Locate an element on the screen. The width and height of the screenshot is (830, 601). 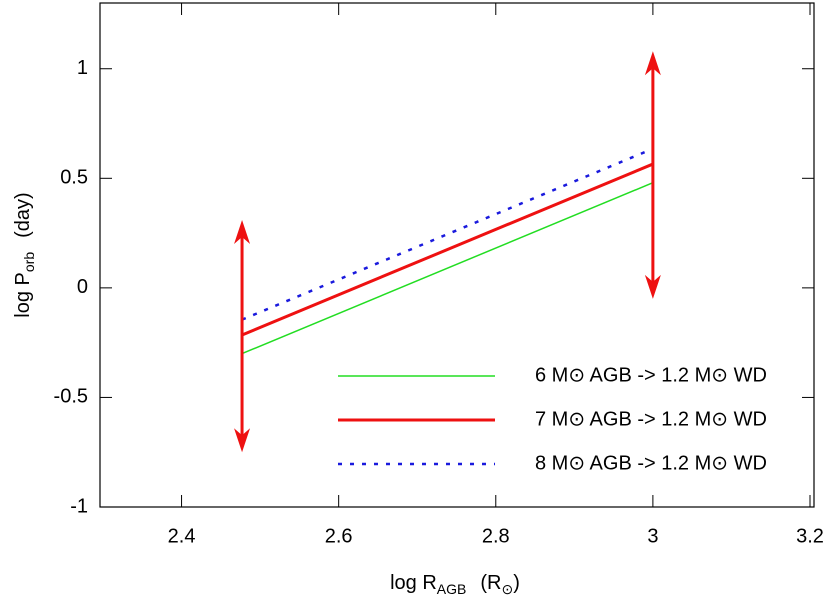
y-axis-label: log Porb(day) is located at coordinates (24, 254).